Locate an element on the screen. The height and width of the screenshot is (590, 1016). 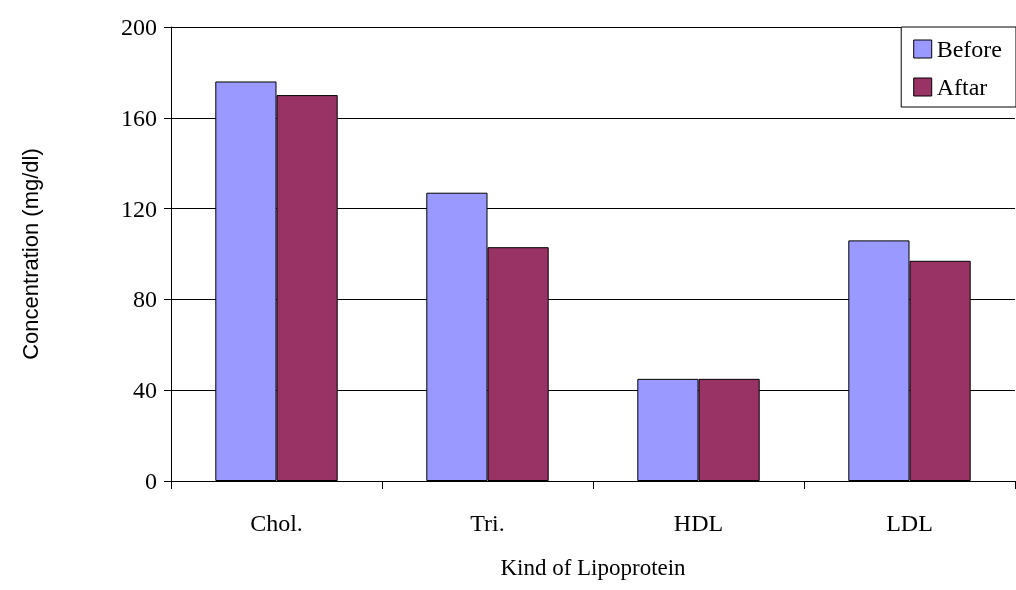
legend-label: Before is located at coordinates (969, 49).